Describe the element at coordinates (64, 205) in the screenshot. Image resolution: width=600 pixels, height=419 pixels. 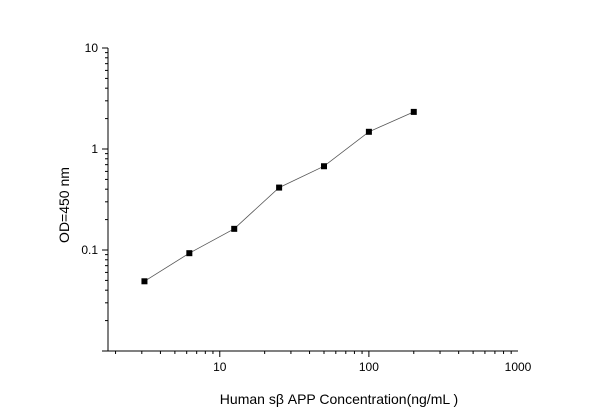
I see `y-axis-title: OD=450 nm` at that location.